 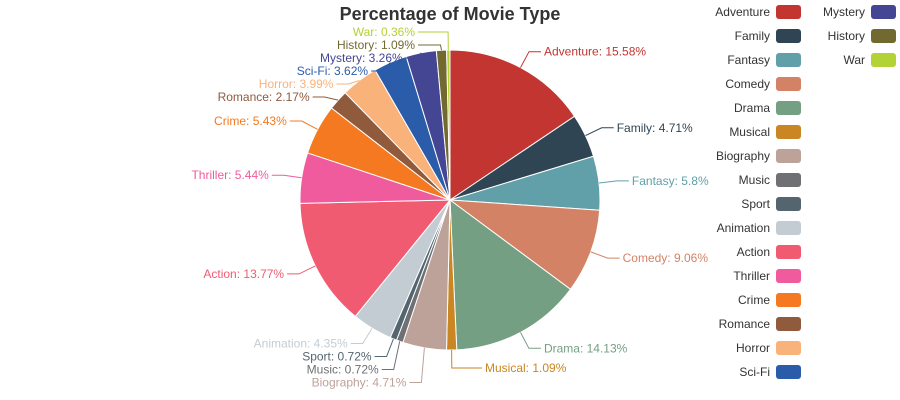 What do you see at coordinates (296, 84) in the screenshot?
I see `slice-label-horror: Horror: 3.99%` at bounding box center [296, 84].